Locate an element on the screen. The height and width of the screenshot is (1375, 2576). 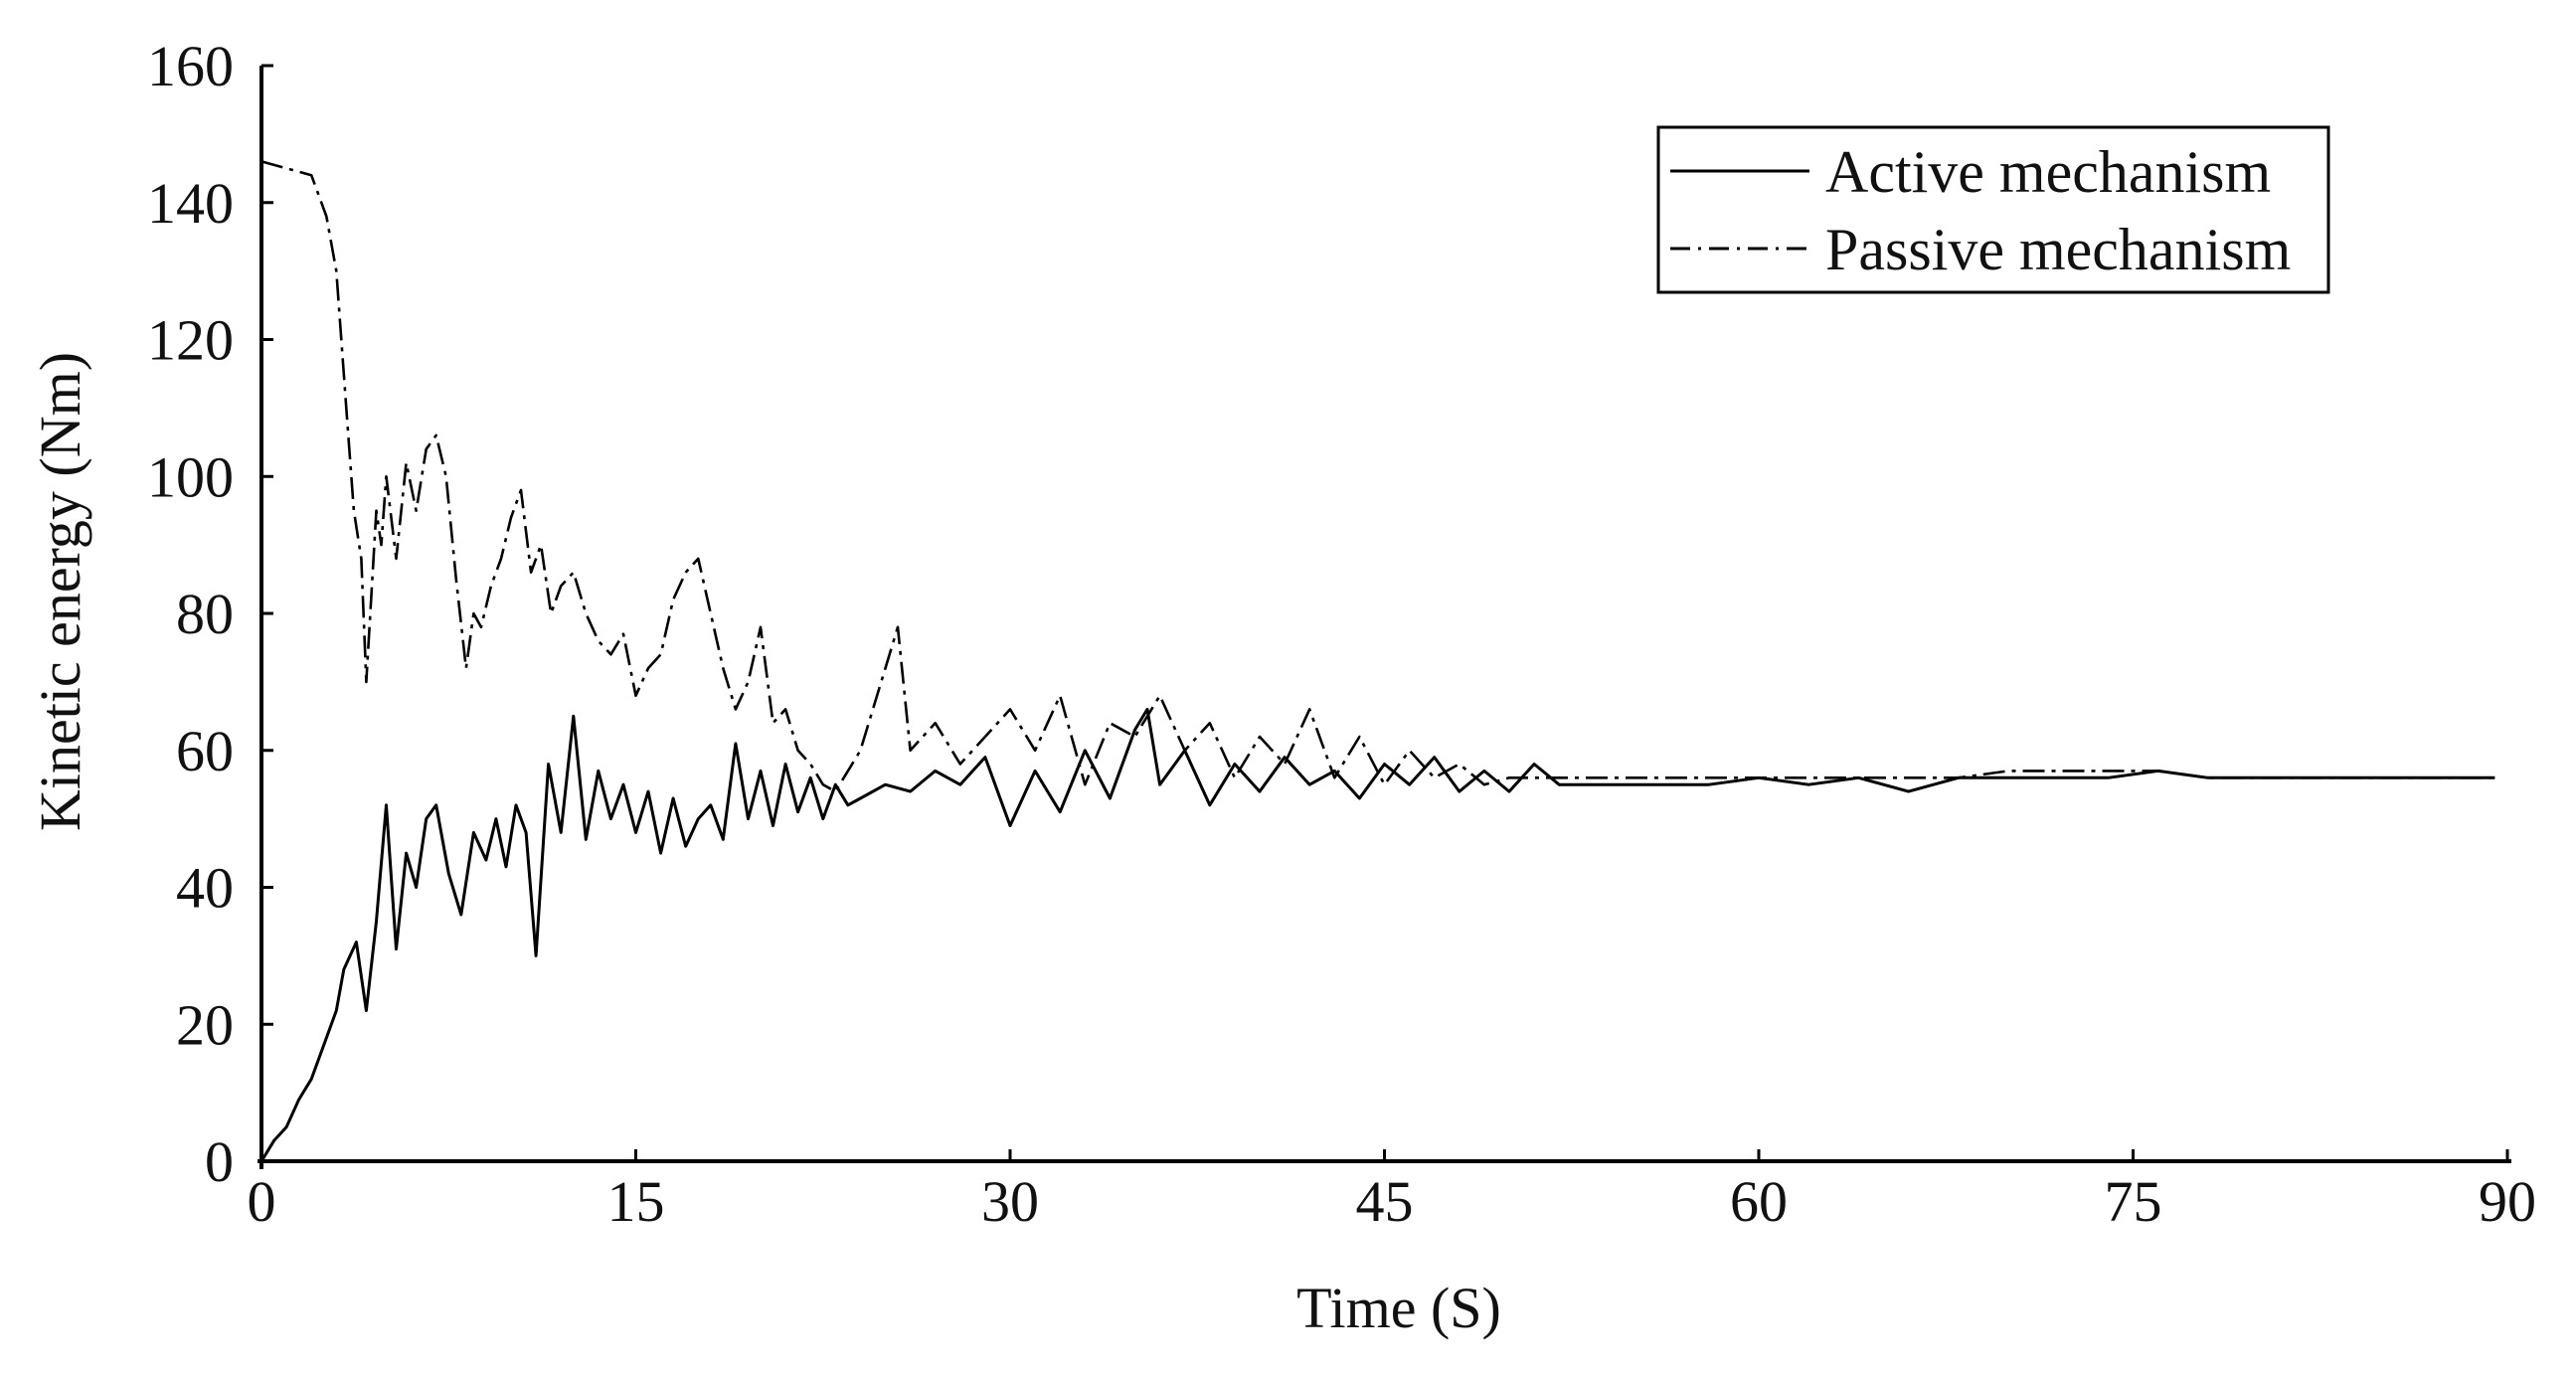
x-axis-title: Time (S) is located at coordinates (1398, 1308).